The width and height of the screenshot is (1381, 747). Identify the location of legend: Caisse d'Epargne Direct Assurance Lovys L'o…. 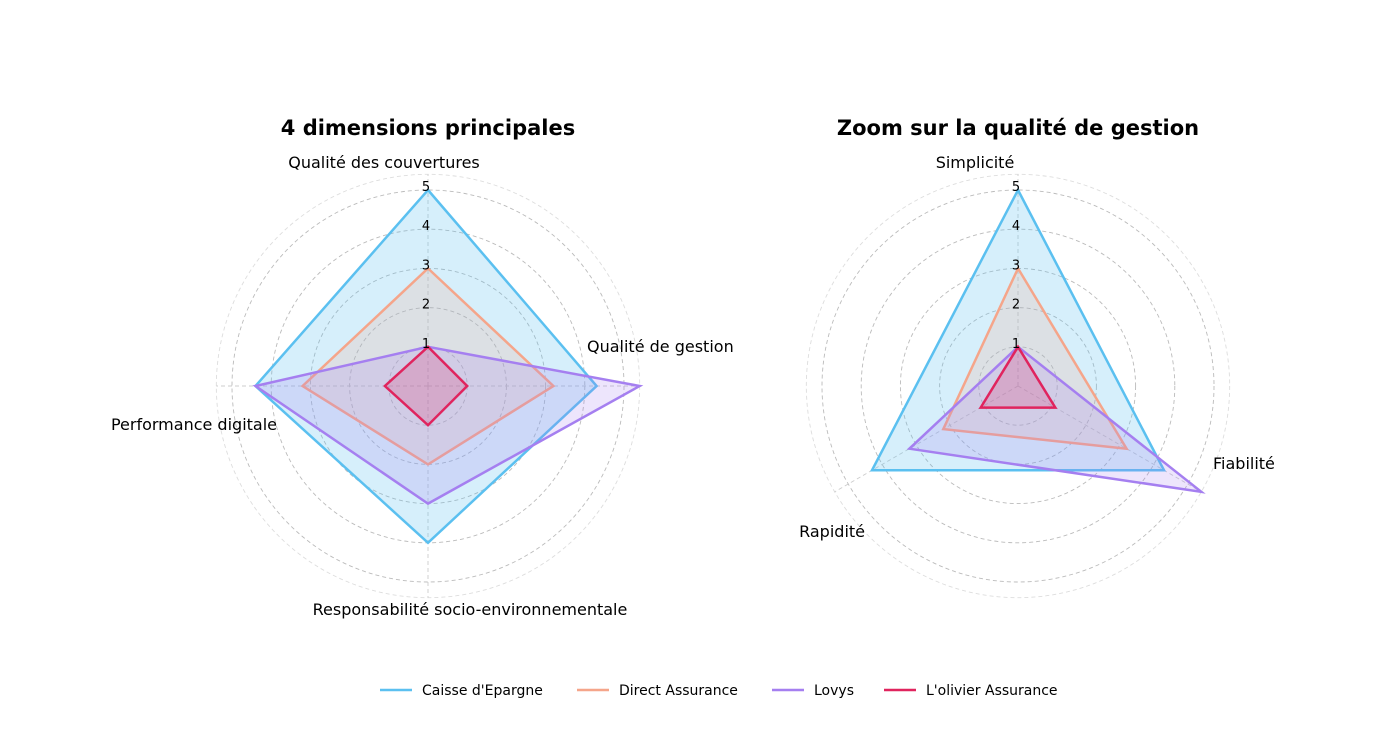
(719, 691).